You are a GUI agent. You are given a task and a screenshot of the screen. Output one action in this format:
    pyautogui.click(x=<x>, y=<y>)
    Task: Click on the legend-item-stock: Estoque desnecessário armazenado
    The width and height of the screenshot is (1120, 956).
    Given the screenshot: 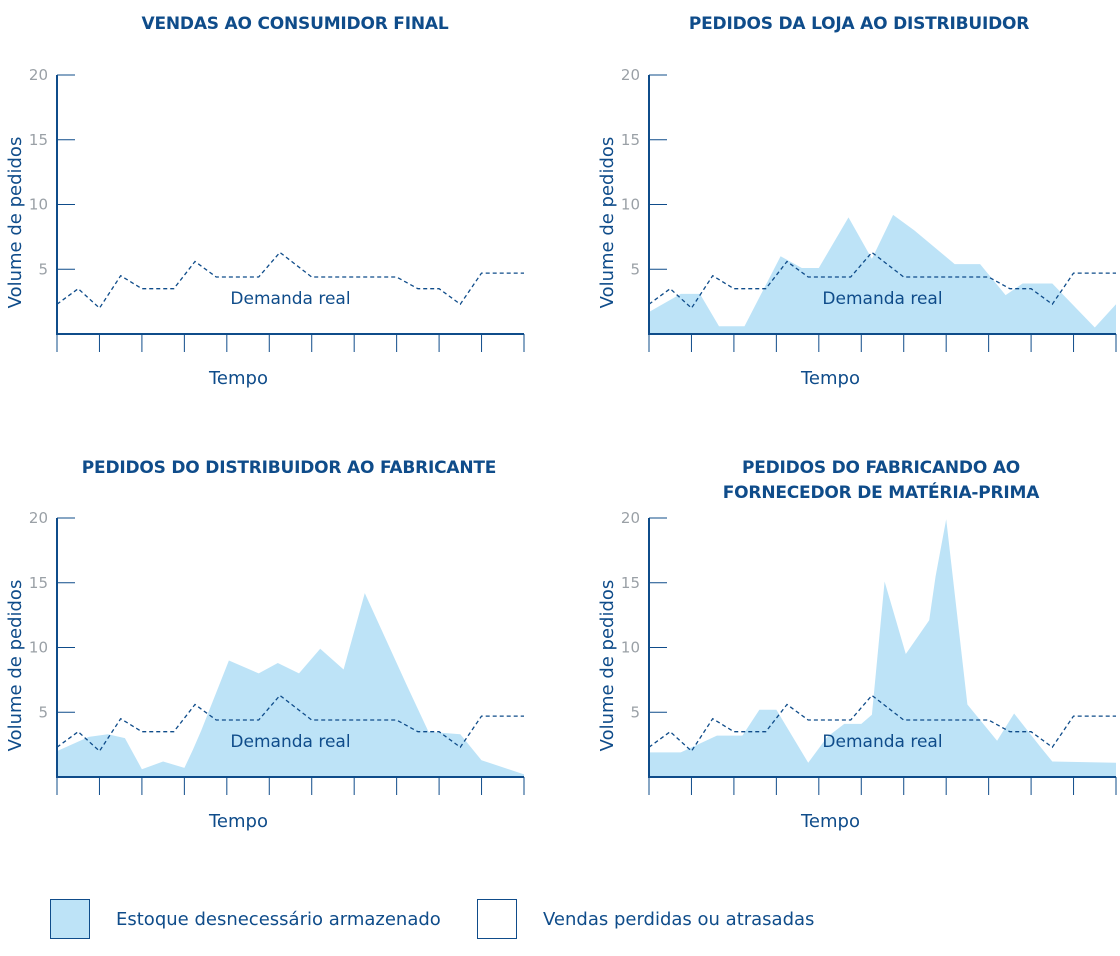 What is the action you would take?
    pyautogui.click(x=245, y=919)
    